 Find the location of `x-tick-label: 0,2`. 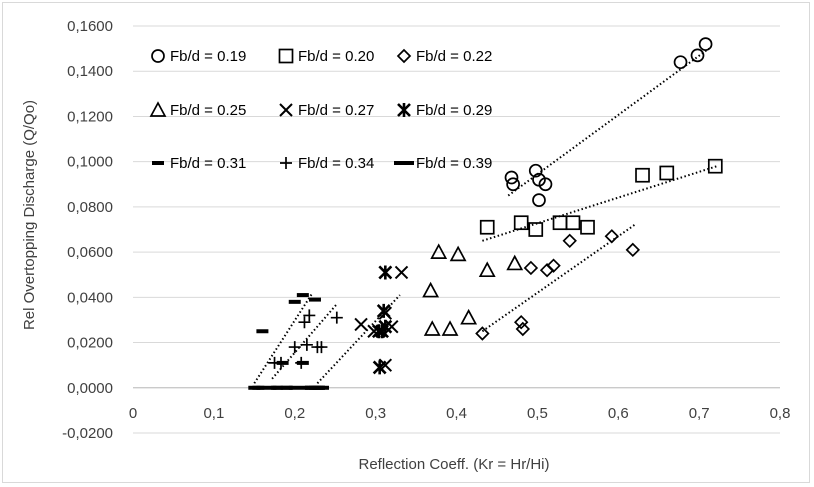

x-tick-label: 0,2 is located at coordinates (294, 413).